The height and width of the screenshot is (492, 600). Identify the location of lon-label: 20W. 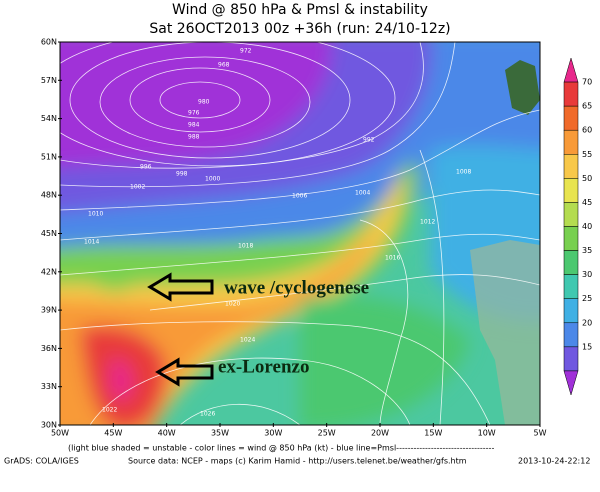
(380, 433).